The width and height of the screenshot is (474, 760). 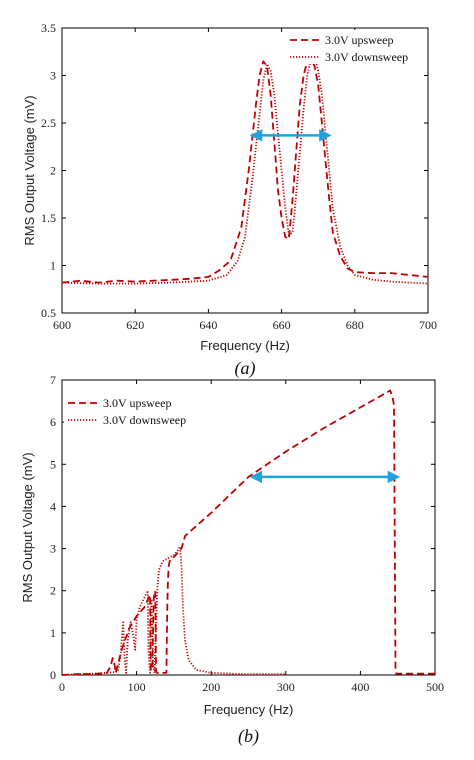 What do you see at coordinates (48, 28) in the screenshot?
I see `y-tick-label: 3.5` at bounding box center [48, 28].